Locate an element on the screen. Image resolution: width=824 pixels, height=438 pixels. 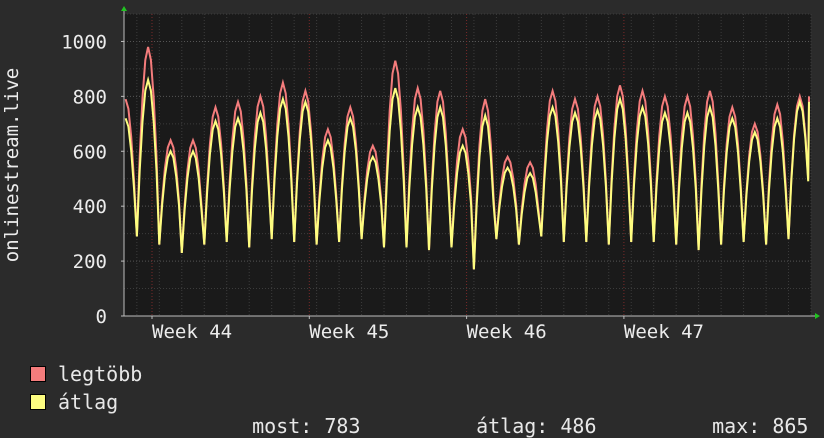
legend-swatch-atlag is located at coordinates (38, 402).